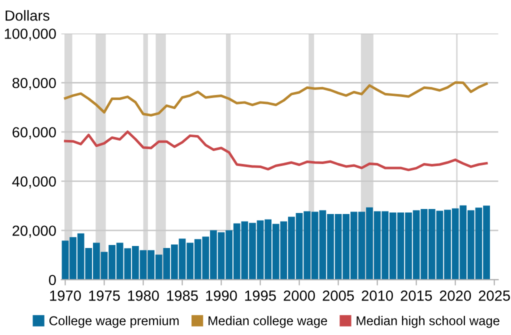  Describe the element at coordinates (34, 133) in the screenshot. I see `y-tick-label: 60,000` at that location.